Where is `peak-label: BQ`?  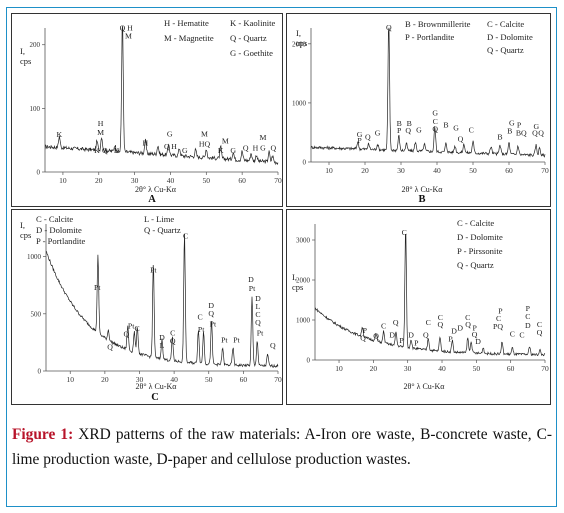
peak-label: BQ is located at coordinates (521, 132).